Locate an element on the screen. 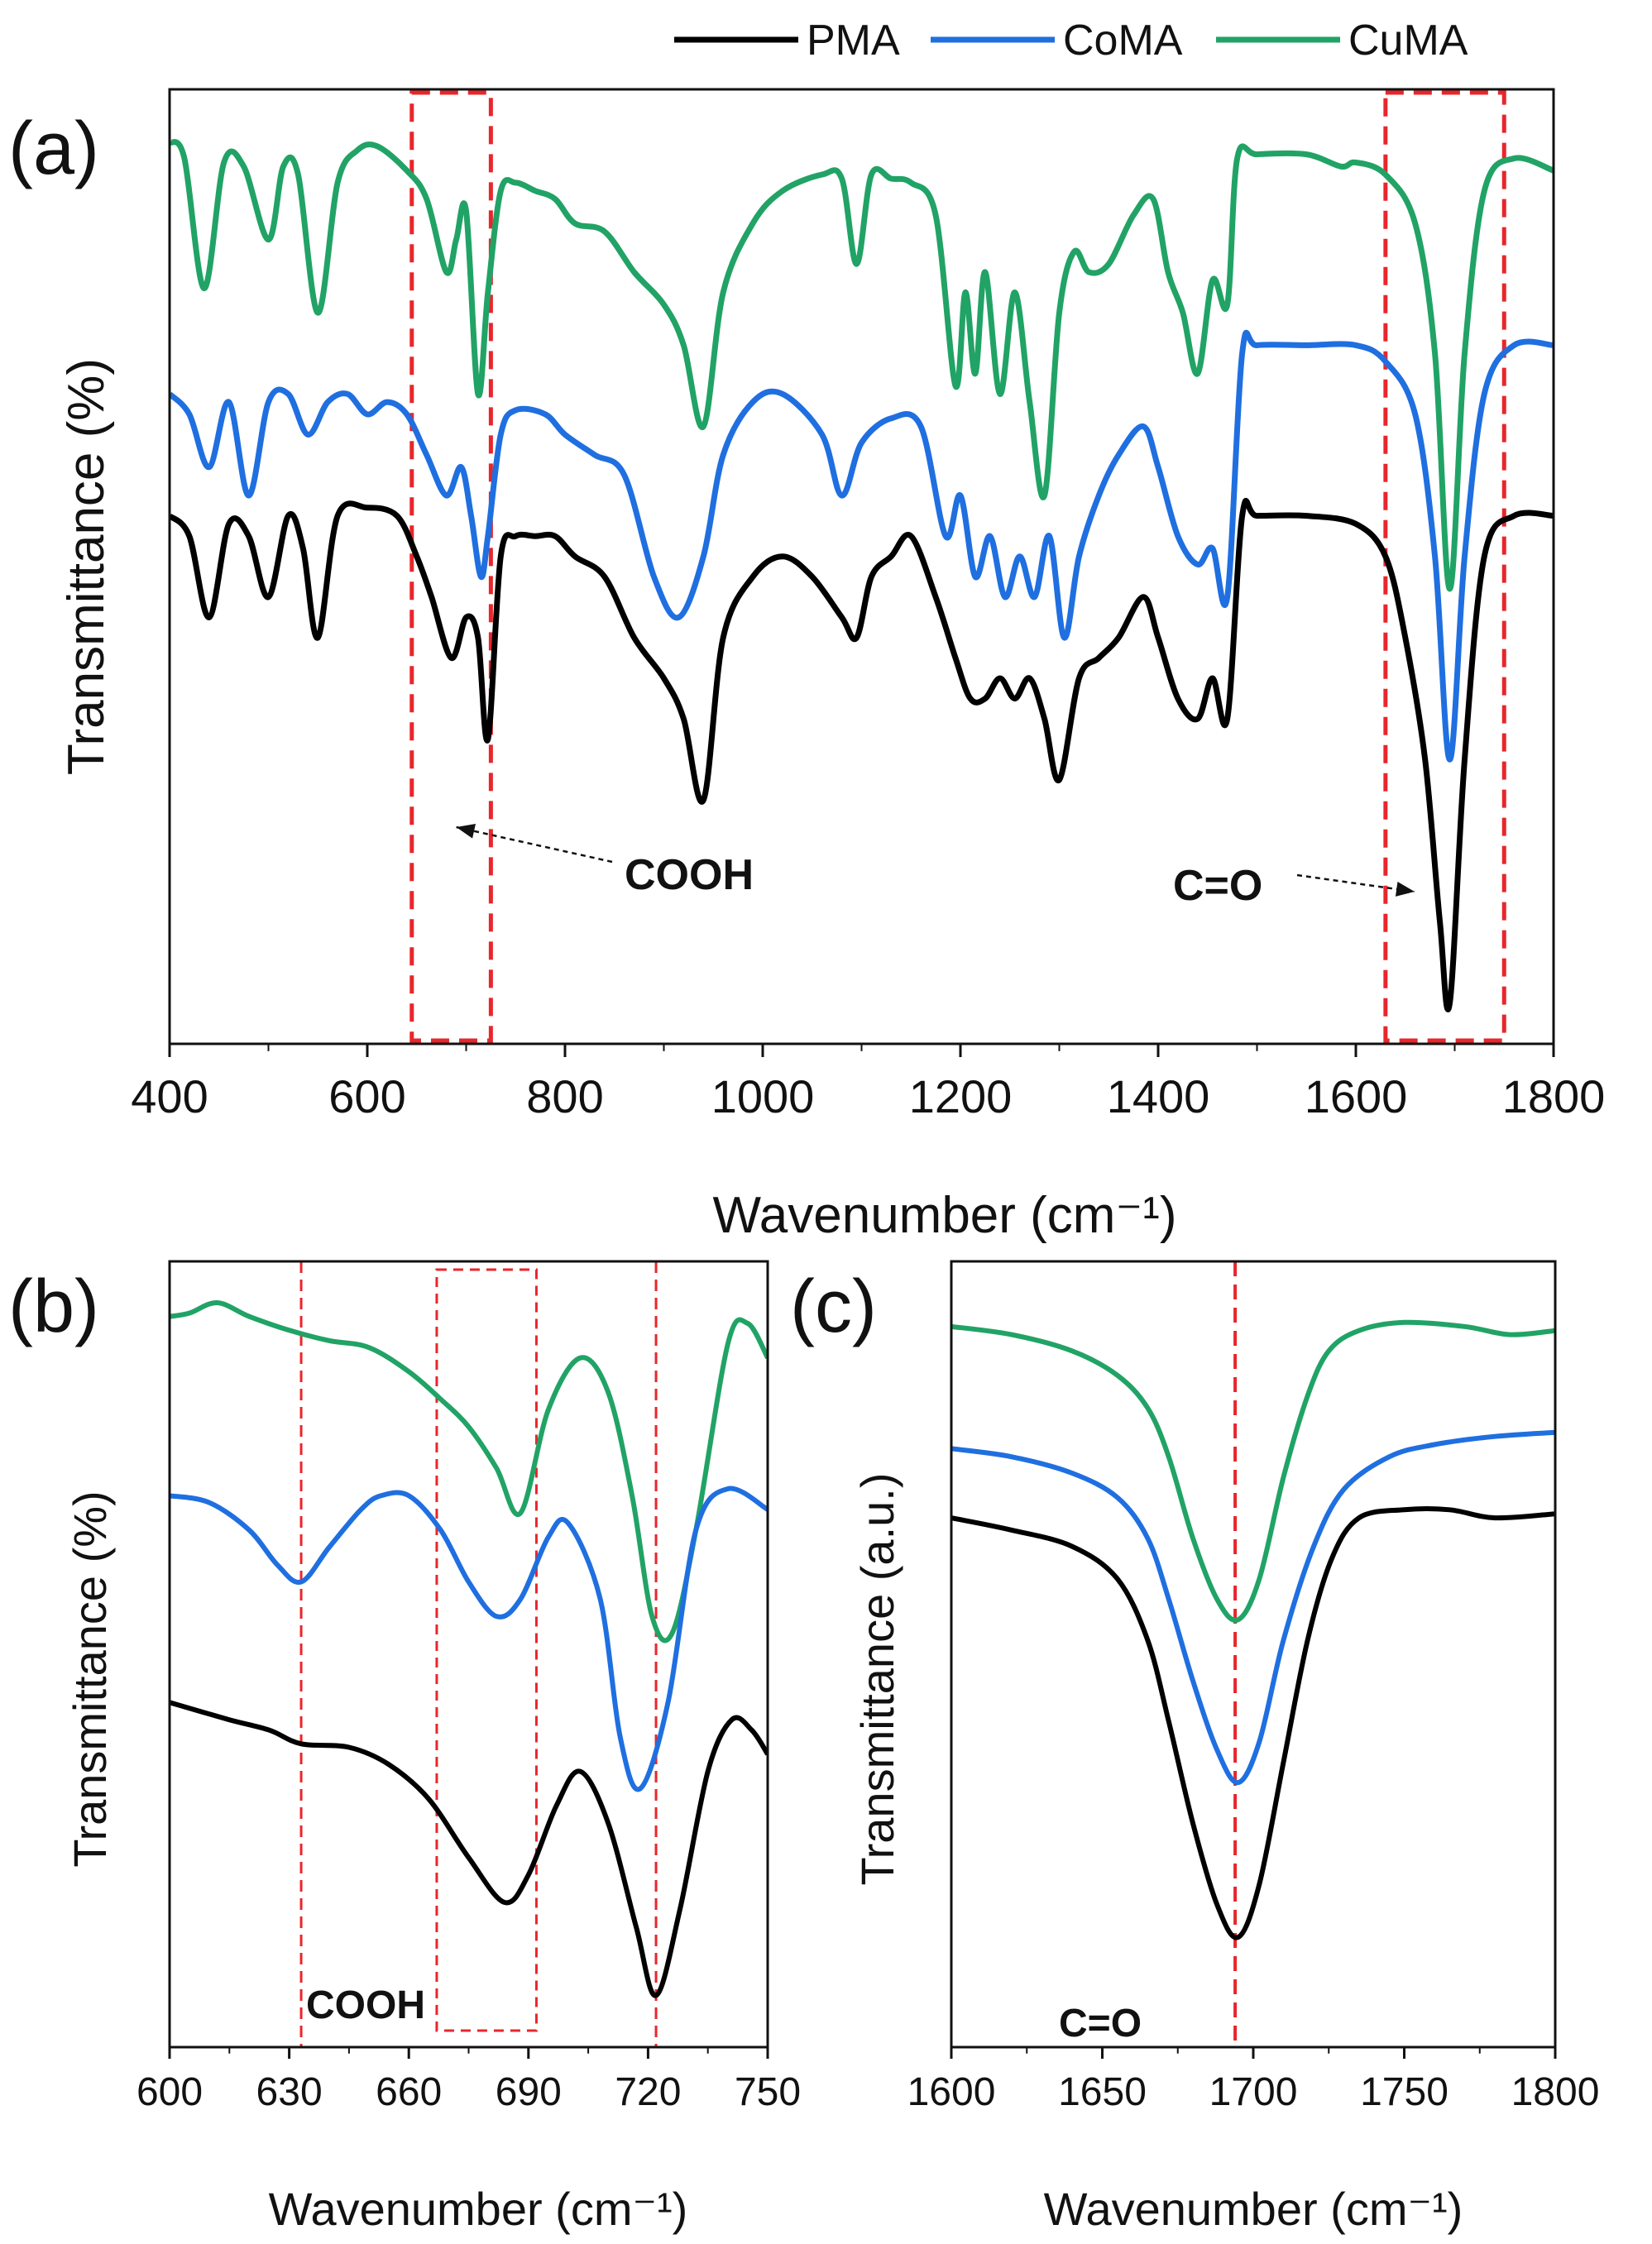  panel-c-series-pma is located at coordinates (1253, 1723).